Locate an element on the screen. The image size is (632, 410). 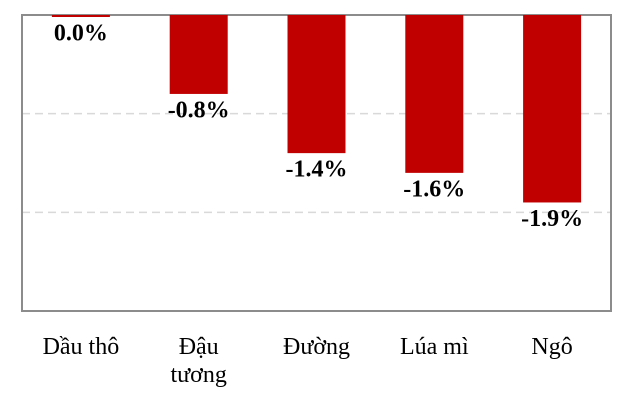
x-tick-label: Ngô is located at coordinates (552, 347).